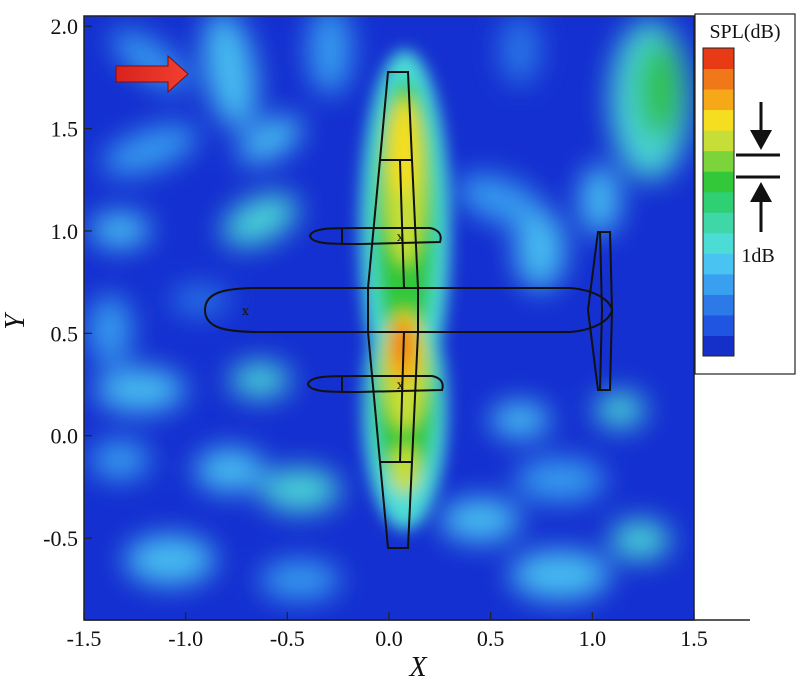  I want to click on colorbar-legend: SPL(dB) 1dB, so click(745, 194).